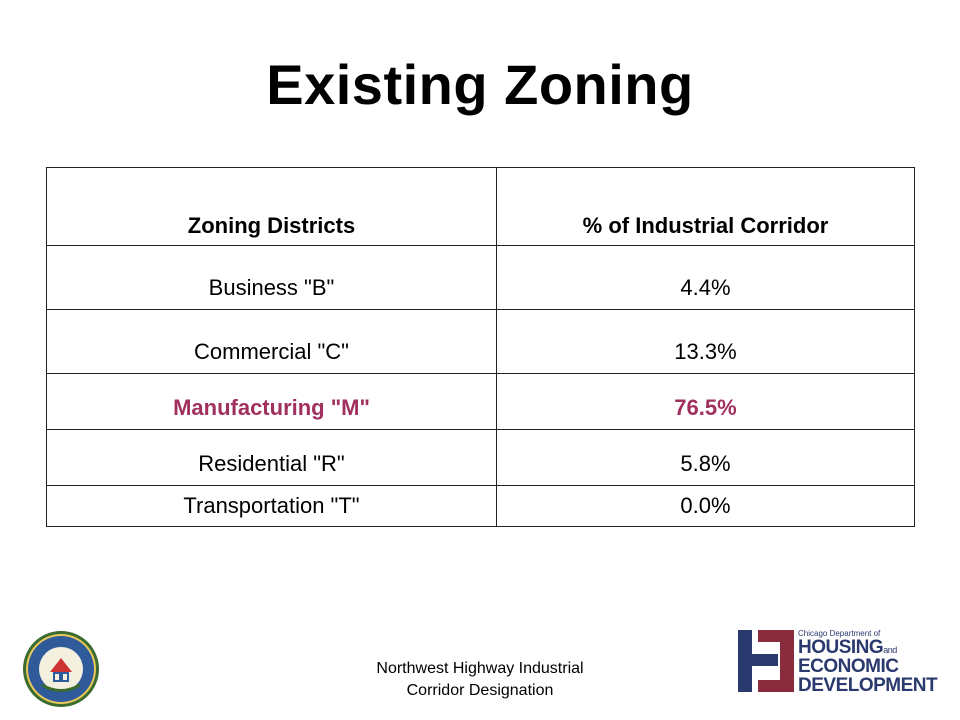  I want to click on housing-logo-mark-icon, so click(766, 661).